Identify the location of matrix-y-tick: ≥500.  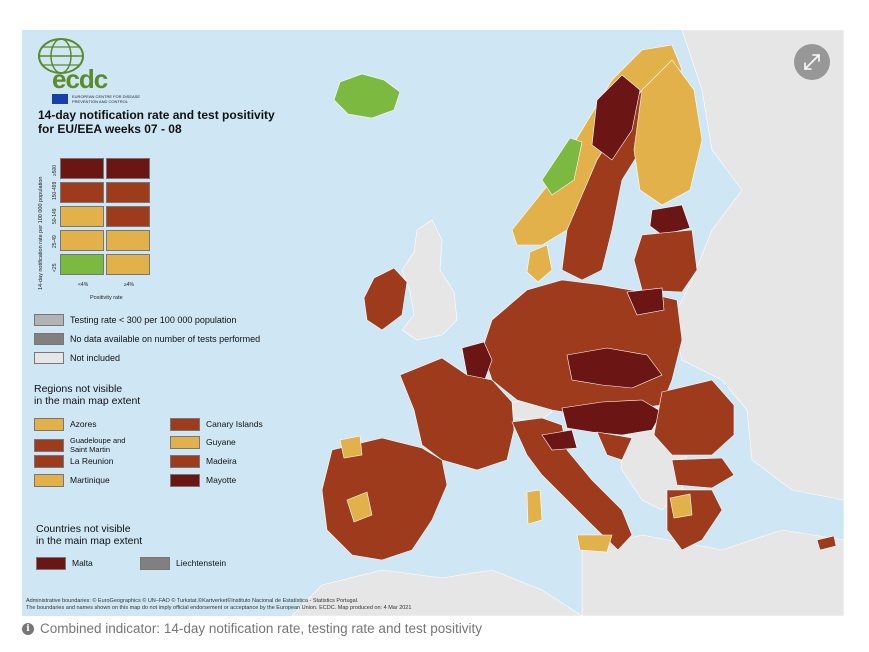
(55, 170).